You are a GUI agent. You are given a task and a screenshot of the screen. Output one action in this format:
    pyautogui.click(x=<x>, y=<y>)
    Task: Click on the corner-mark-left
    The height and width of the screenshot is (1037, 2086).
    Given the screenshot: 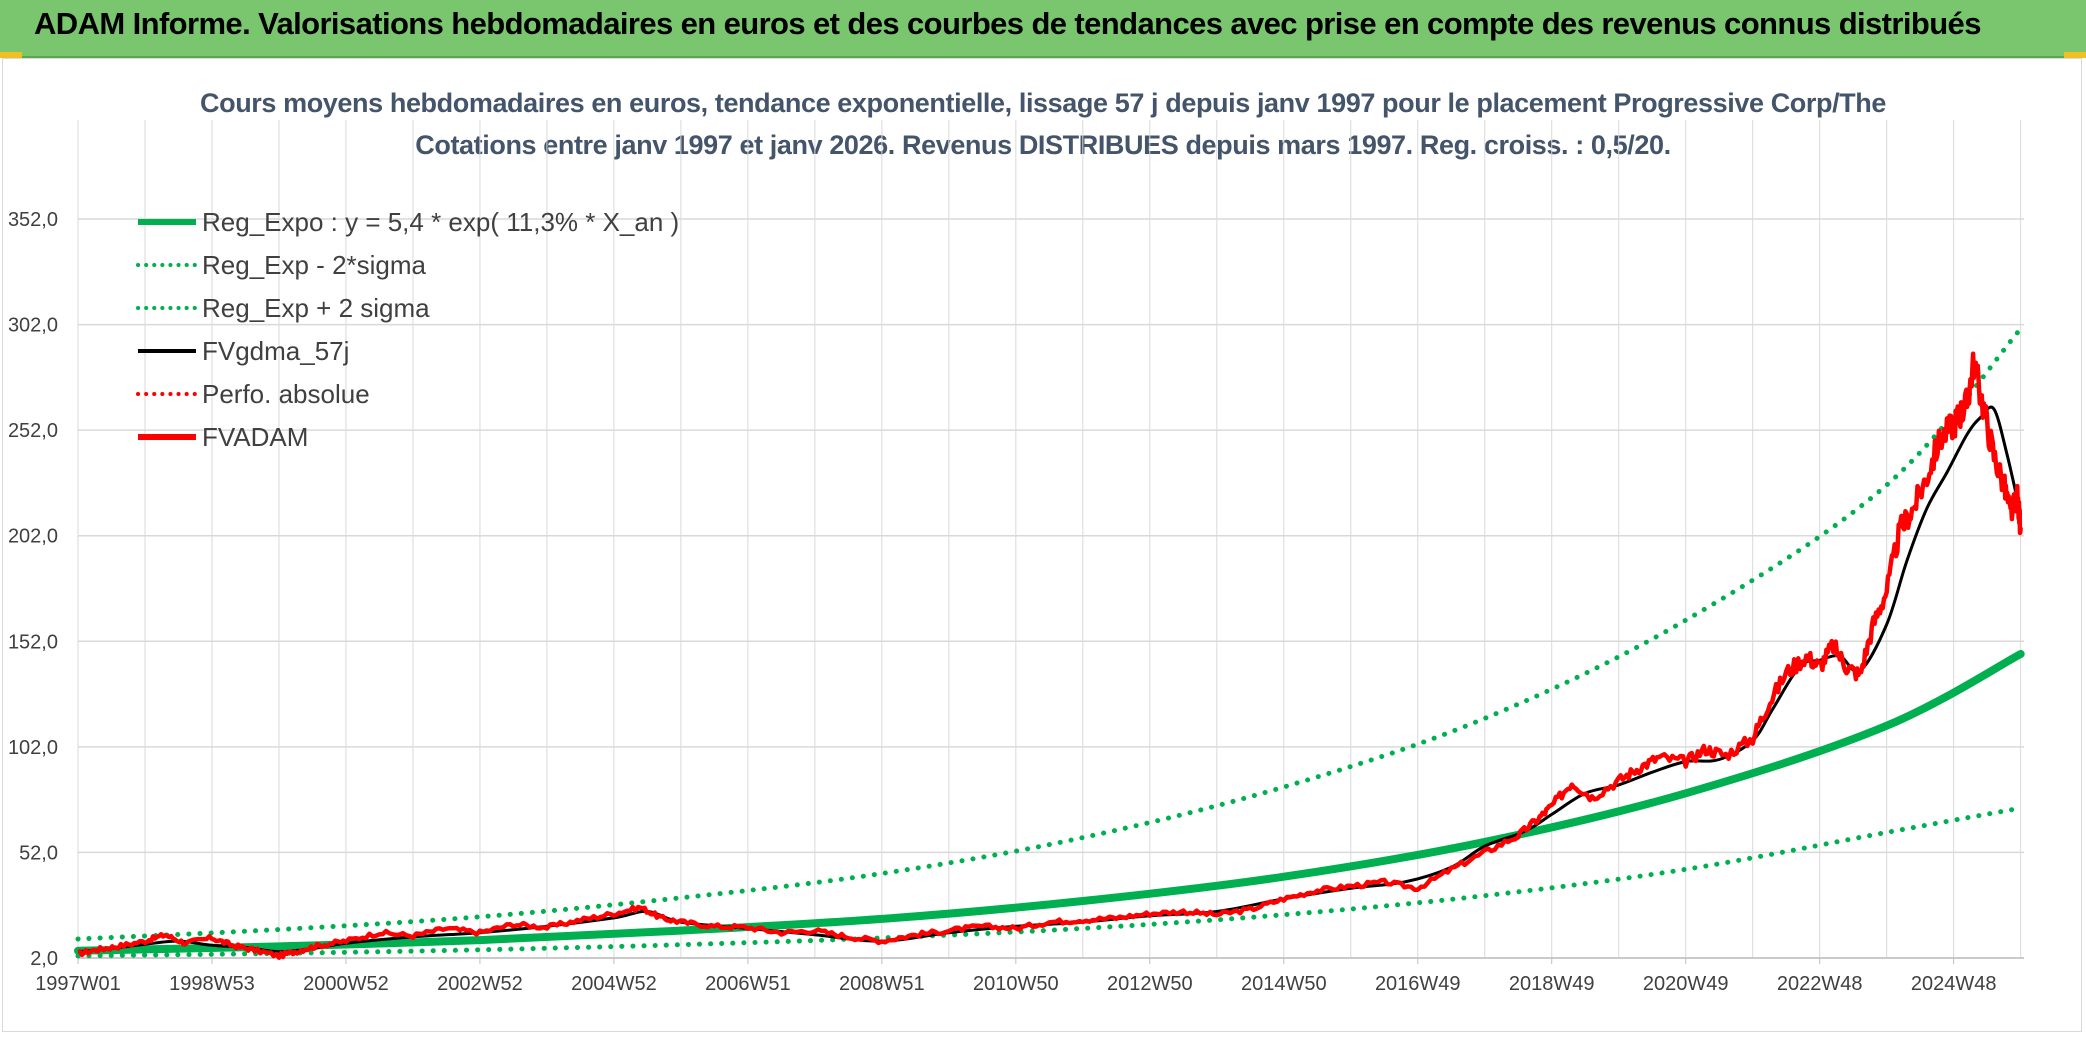 What is the action you would take?
    pyautogui.click(x=11, y=55)
    